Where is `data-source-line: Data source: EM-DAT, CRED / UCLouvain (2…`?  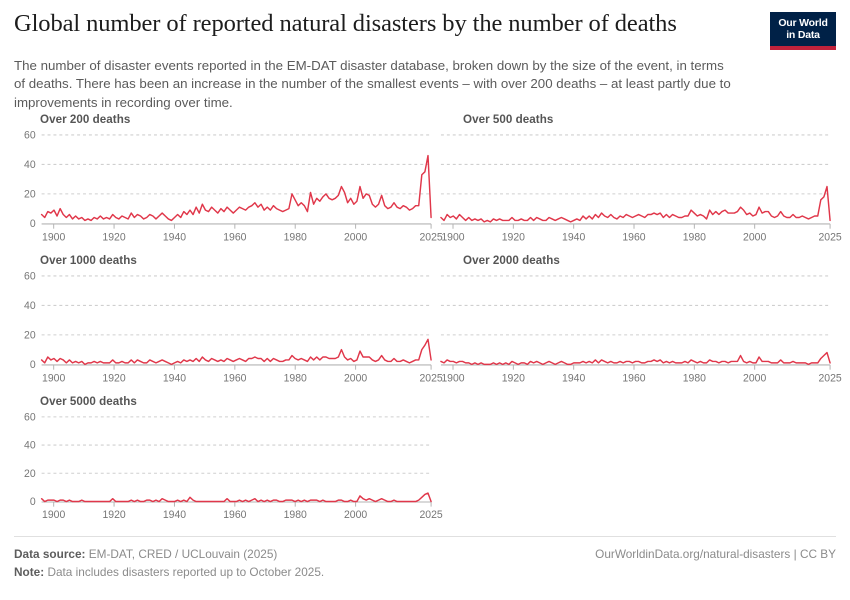
data-source-line: Data source: EM-DAT, CRED / UCLouvain (2… is located at coordinates (145, 555).